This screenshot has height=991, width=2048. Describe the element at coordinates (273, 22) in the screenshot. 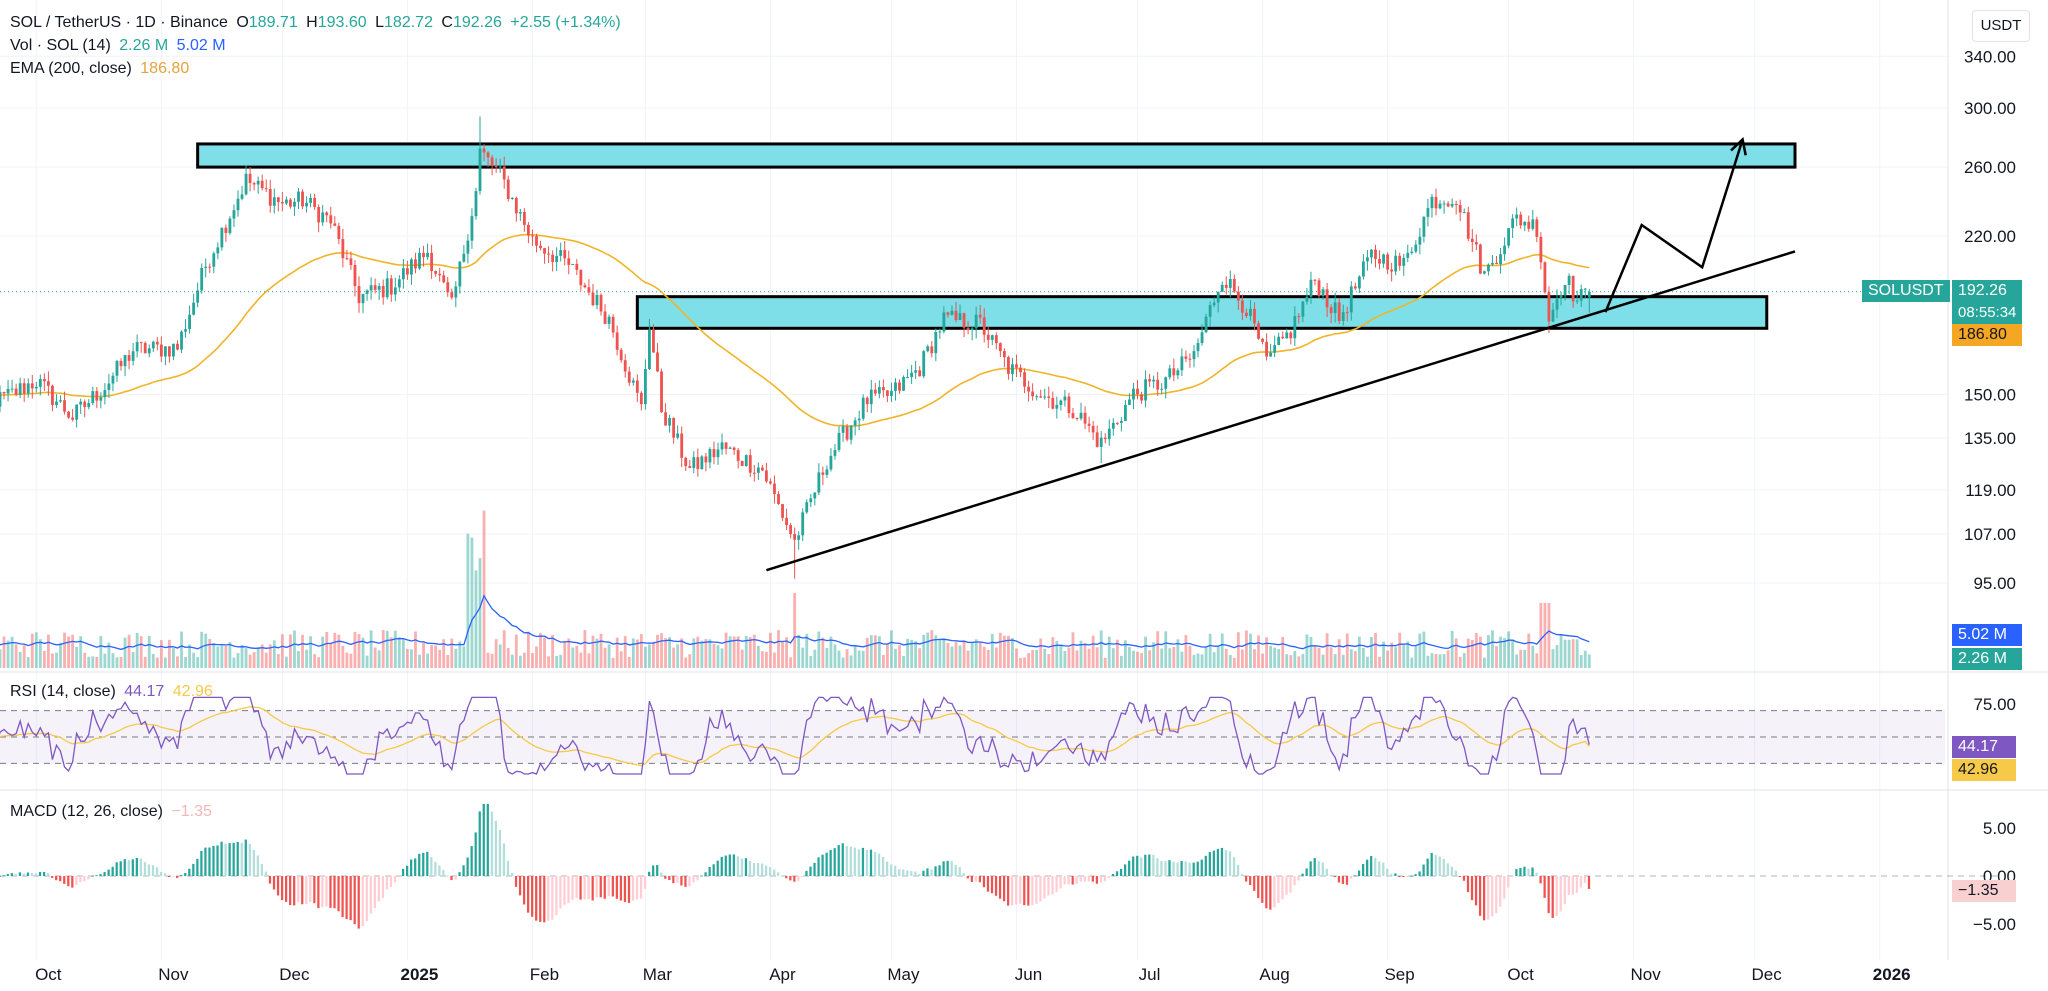

I see `open-value: 189.71` at that location.